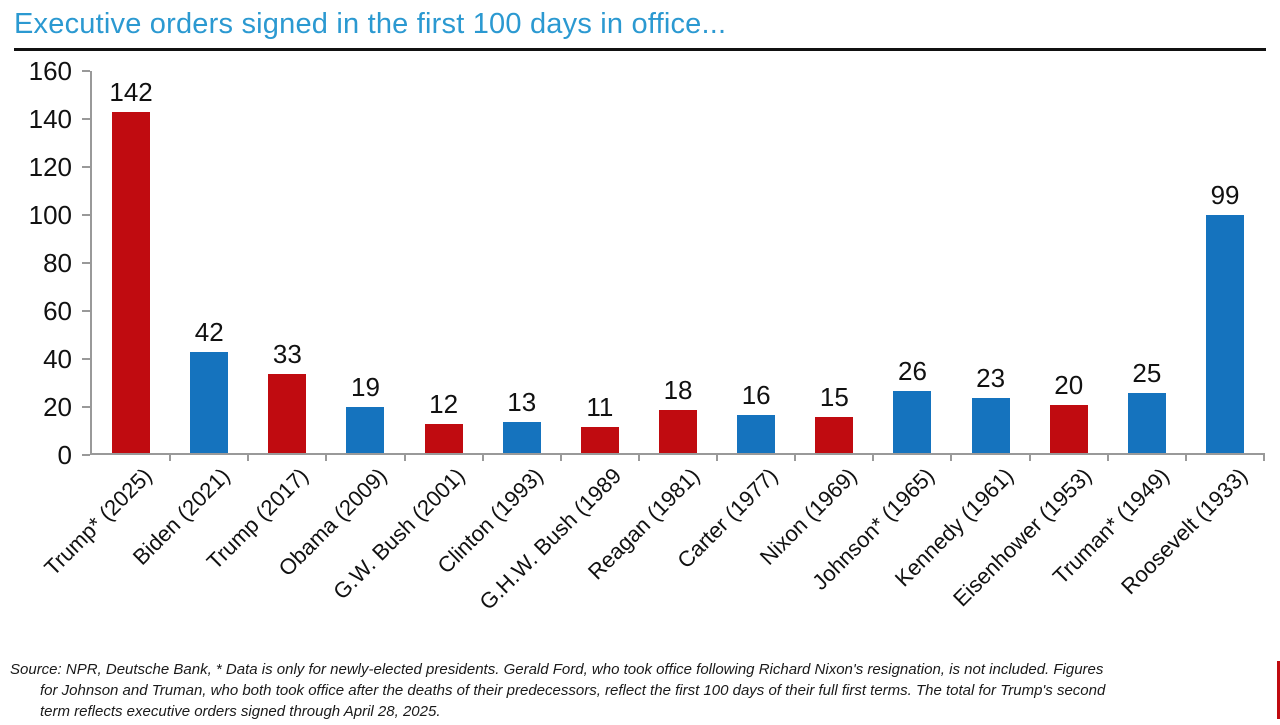 The height and width of the screenshot is (725, 1280). What do you see at coordinates (1146, 423) in the screenshot?
I see `bar-Truman* (1949)` at bounding box center [1146, 423].